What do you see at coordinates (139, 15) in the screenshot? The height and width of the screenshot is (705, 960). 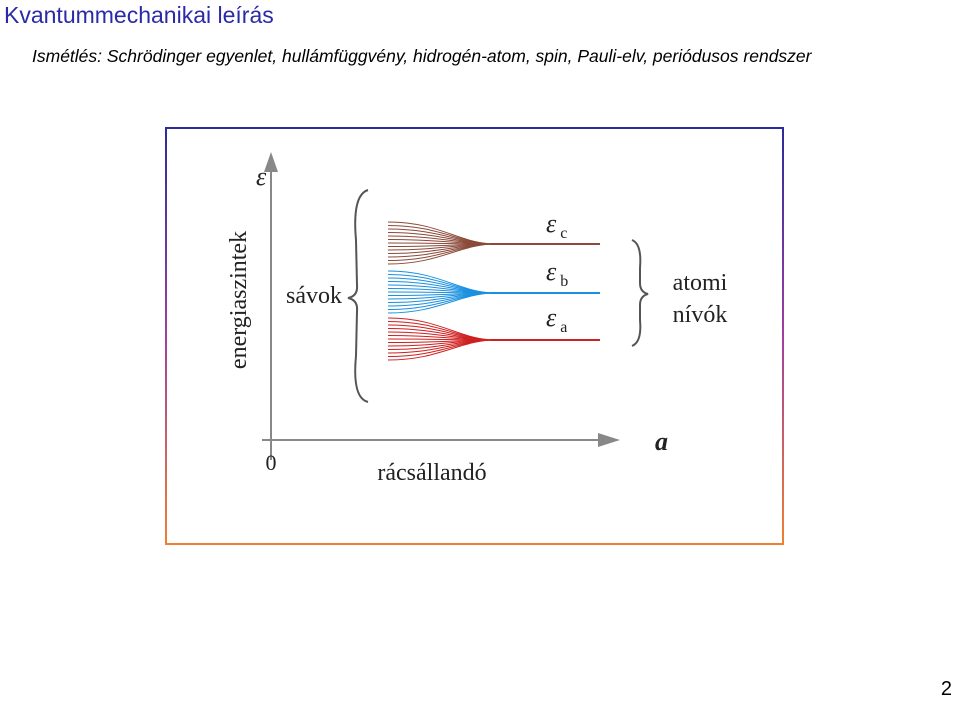 I see `slide-title: Kvantummechanikai leírás` at bounding box center [139, 15].